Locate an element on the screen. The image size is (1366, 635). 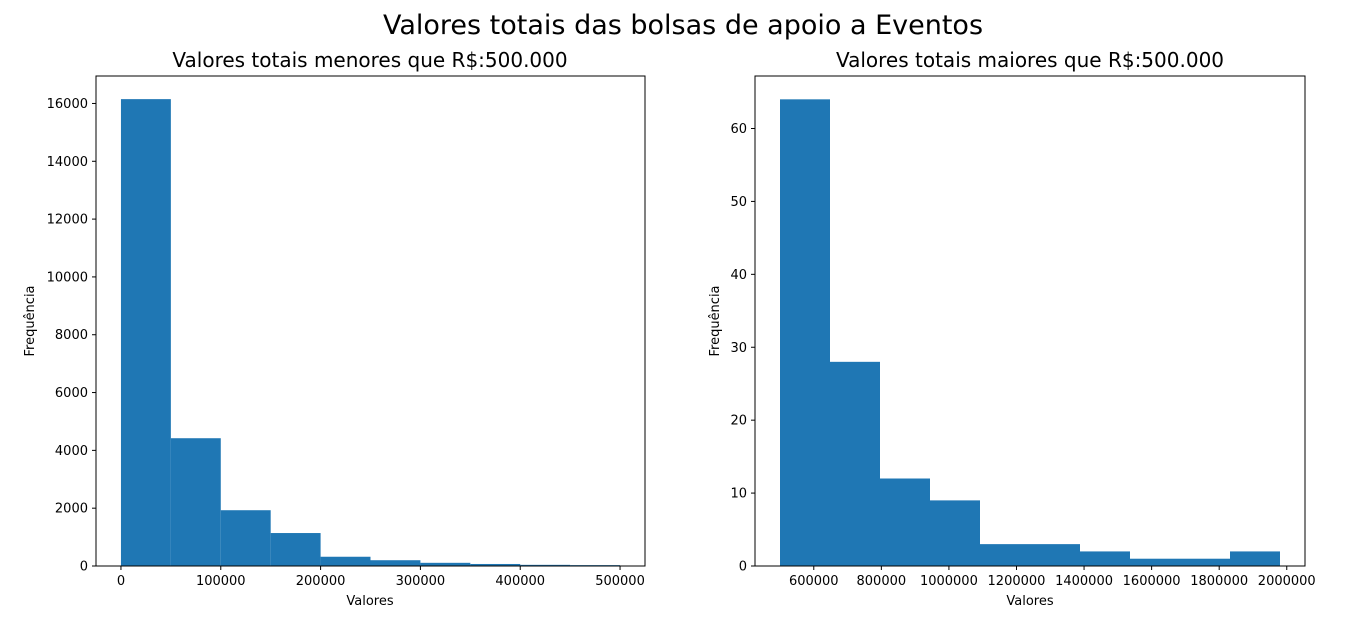
x-tick-label: 800000 is located at coordinates (882, 581).